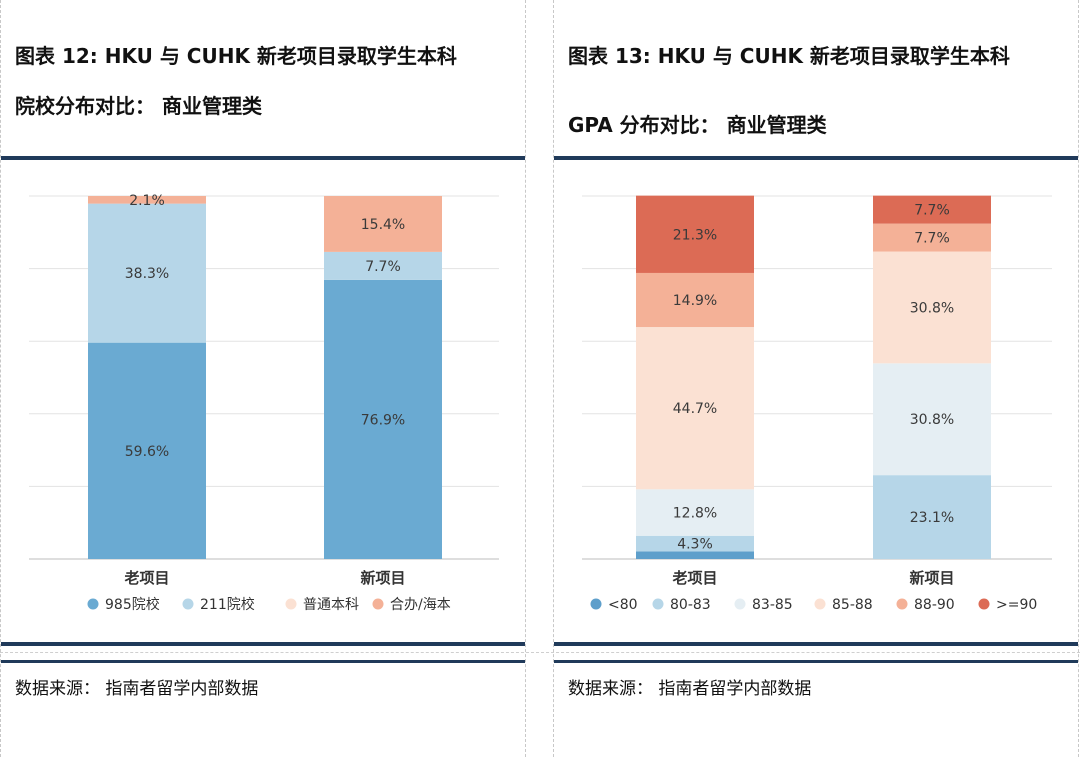 The image size is (1080, 757). Describe the element at coordinates (690, 605) in the screenshot. I see `legend-label: 80-83` at that location.